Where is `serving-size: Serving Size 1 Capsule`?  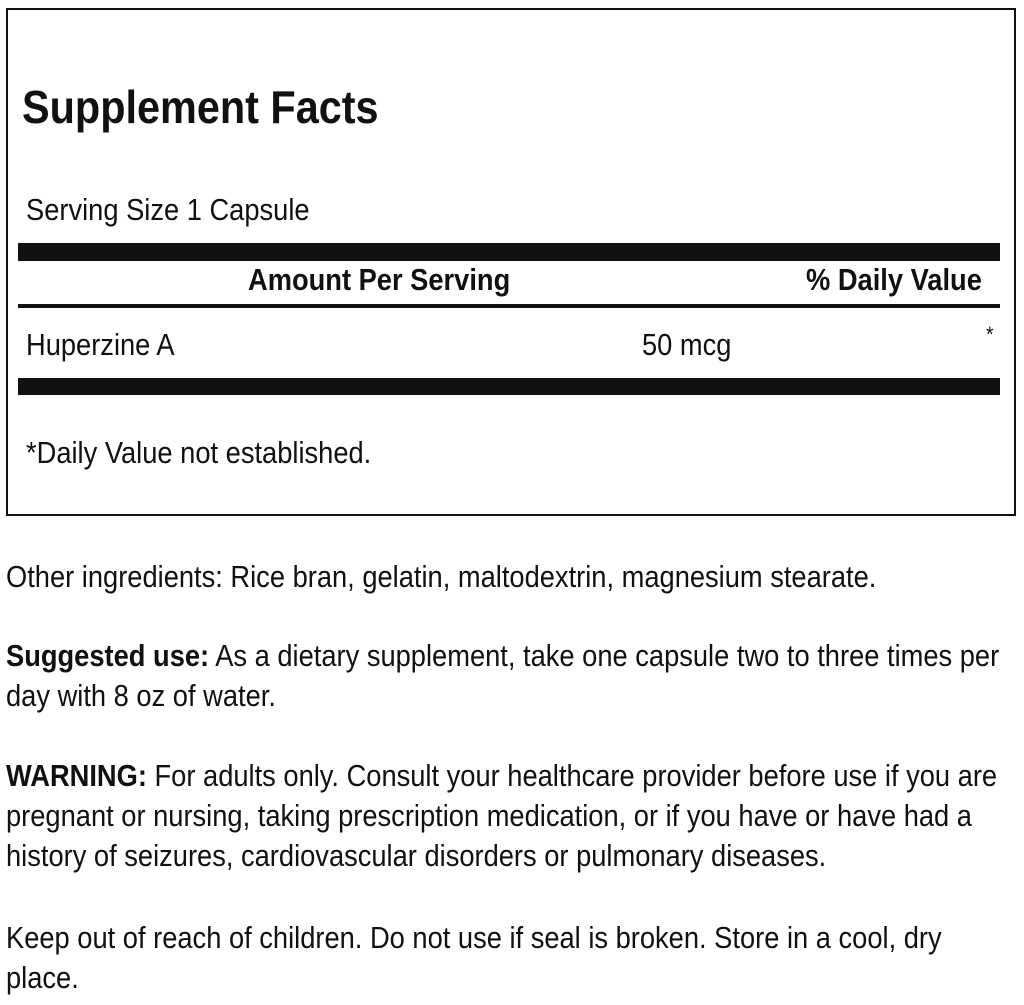 serving-size: Serving Size 1 Capsule is located at coordinates (168, 209).